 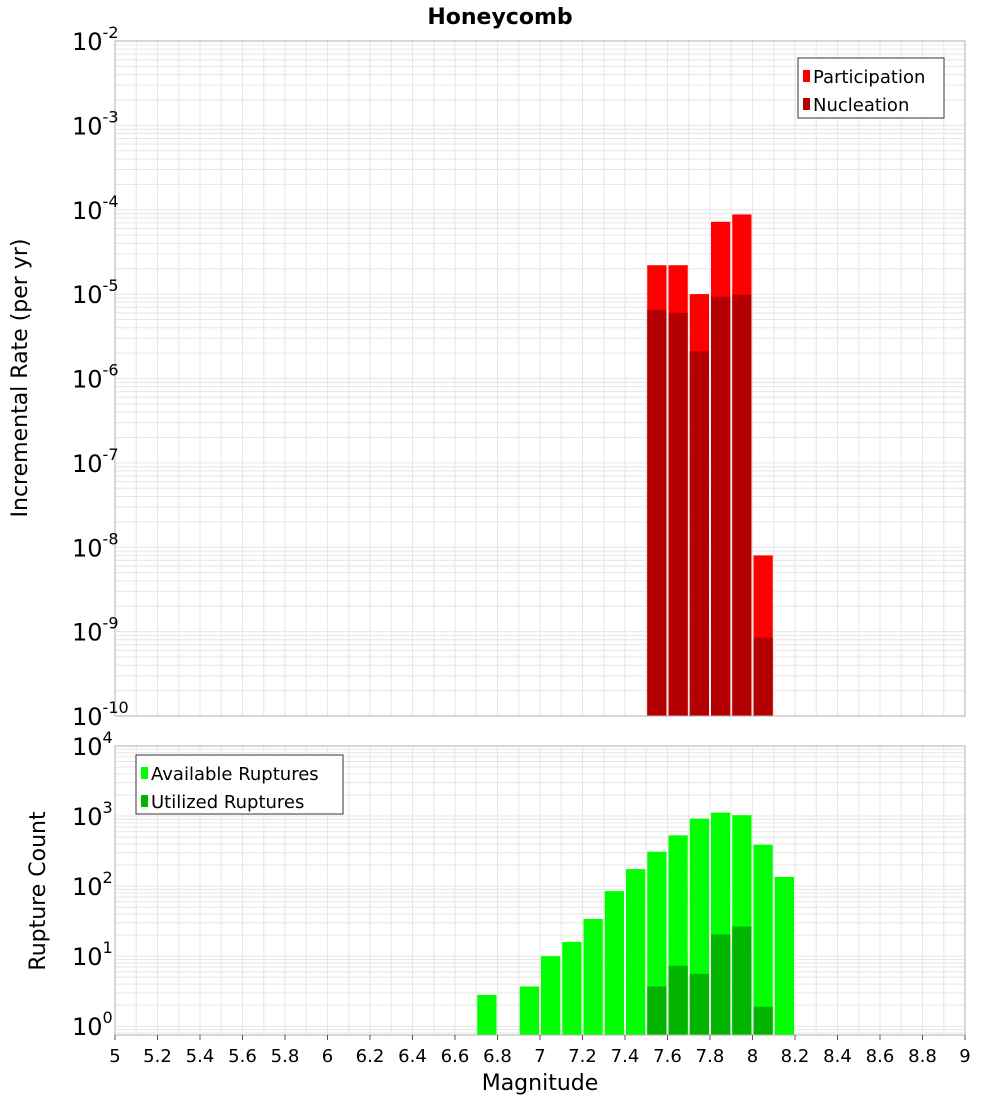 I want to click on count-panel-legend: Available Ruptures Utilized Ruptures, so click(x=239, y=784).